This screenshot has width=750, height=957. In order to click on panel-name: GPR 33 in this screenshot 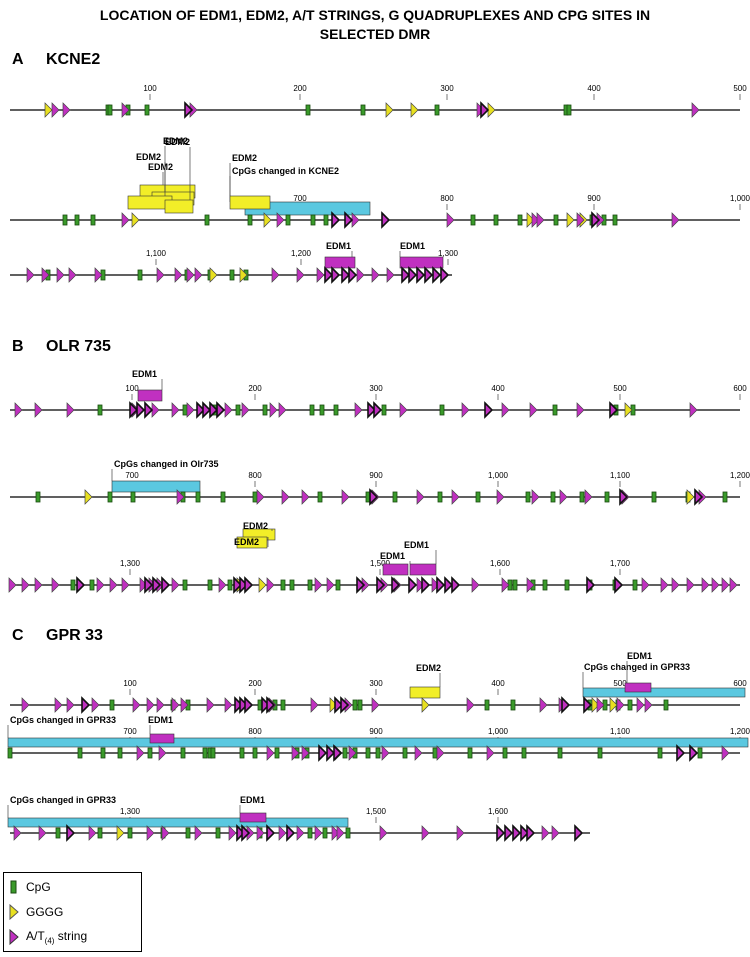, I will do `click(74, 635)`.